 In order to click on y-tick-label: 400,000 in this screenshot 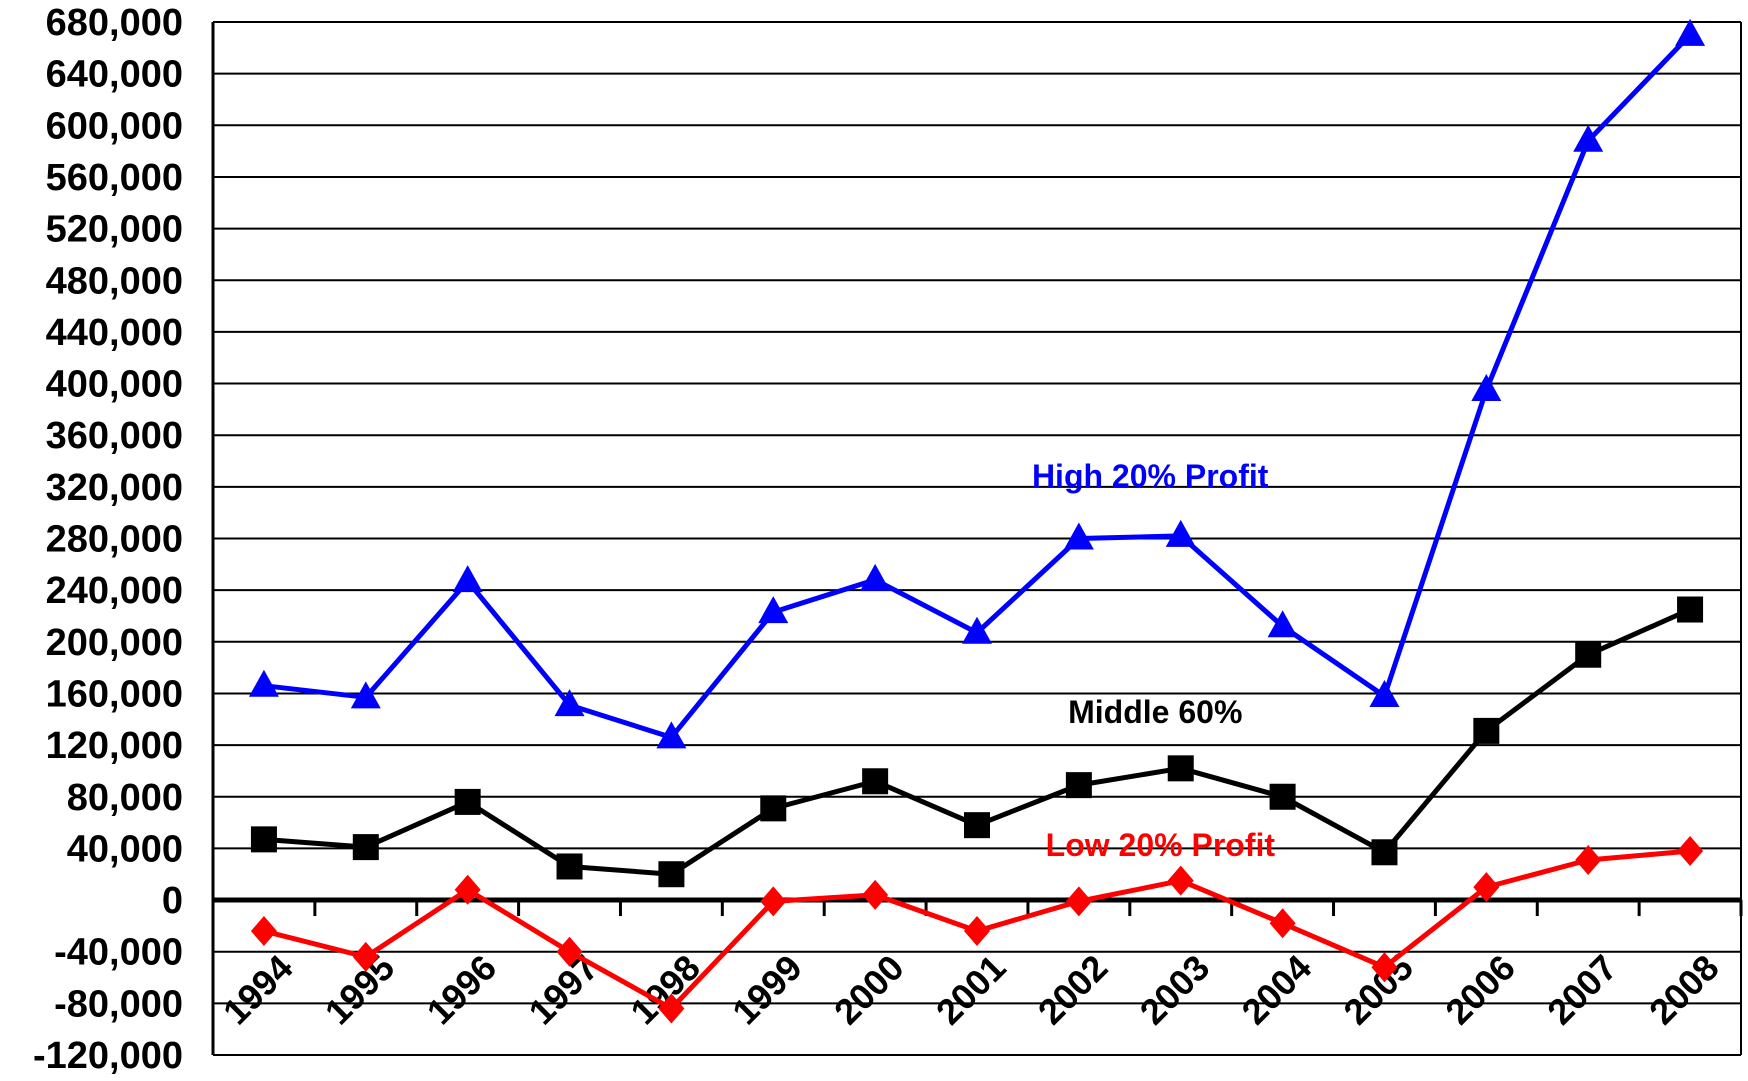, I will do `click(114, 385)`.